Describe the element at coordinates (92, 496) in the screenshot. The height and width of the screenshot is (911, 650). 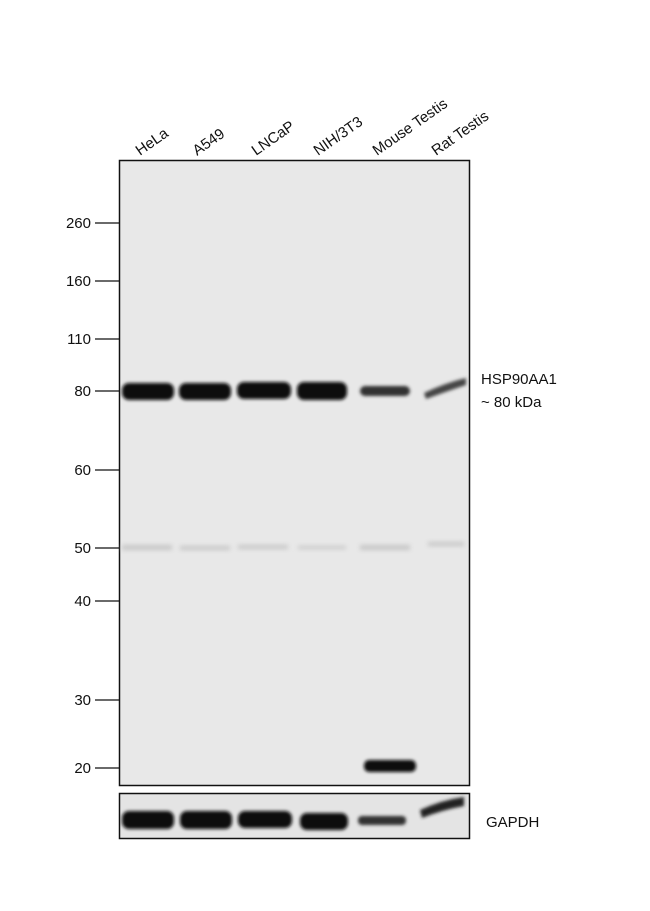
I see `molecular-weight-markers: 260 160 110 80 60 50 40 30 20` at that location.